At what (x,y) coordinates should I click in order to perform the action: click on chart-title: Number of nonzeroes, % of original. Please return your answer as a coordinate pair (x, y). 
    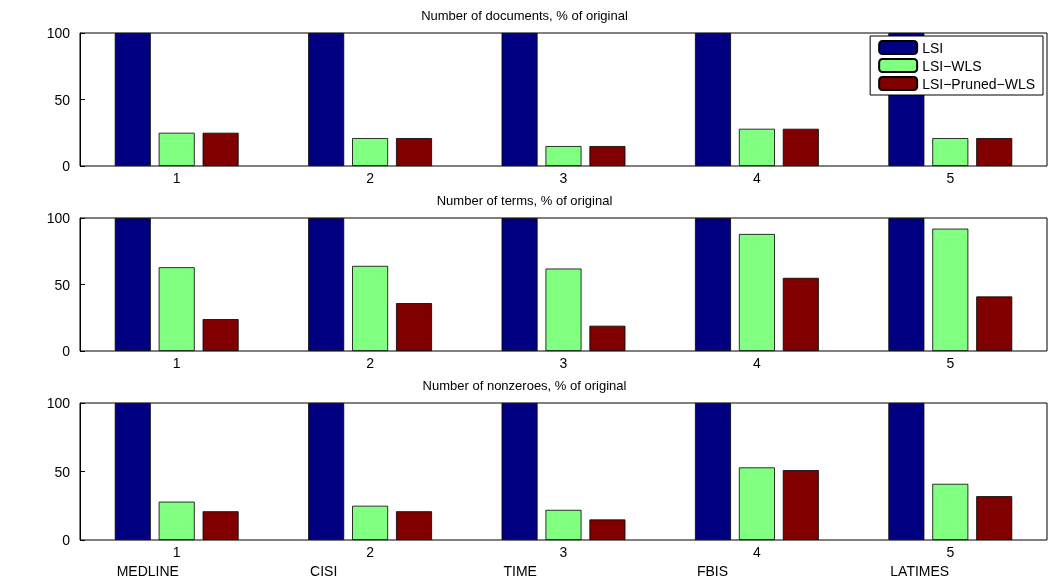
    Looking at the image, I should click on (524, 385).